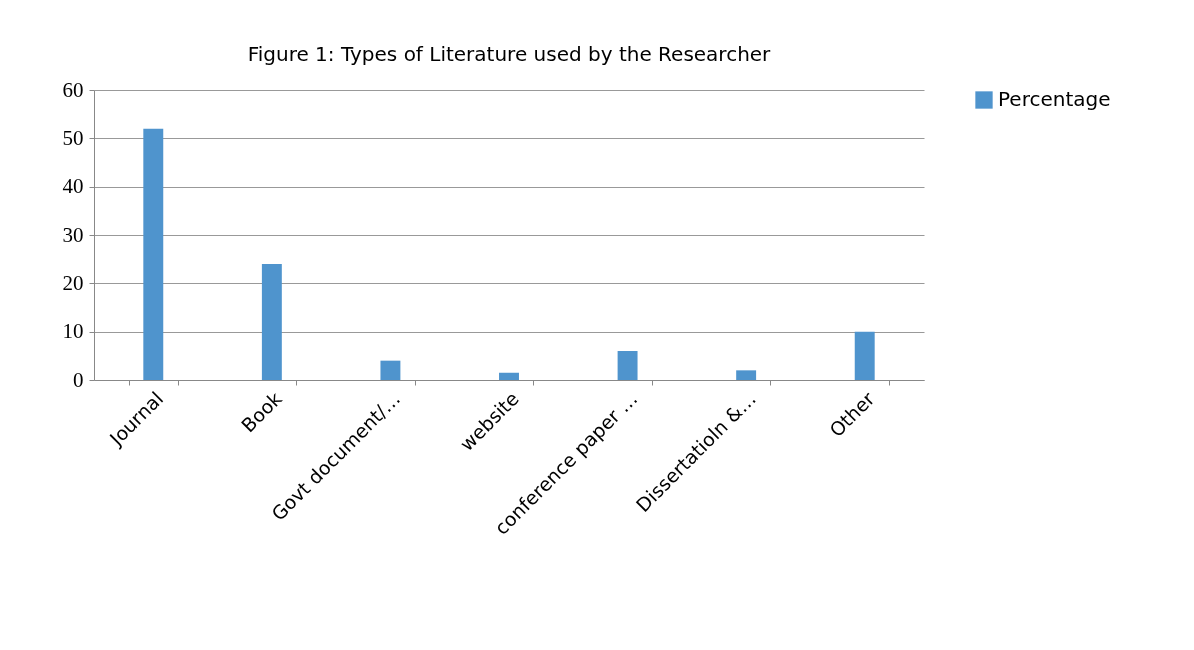  Describe the element at coordinates (73, 137) in the screenshot. I see `y-tick-label: 50` at that location.